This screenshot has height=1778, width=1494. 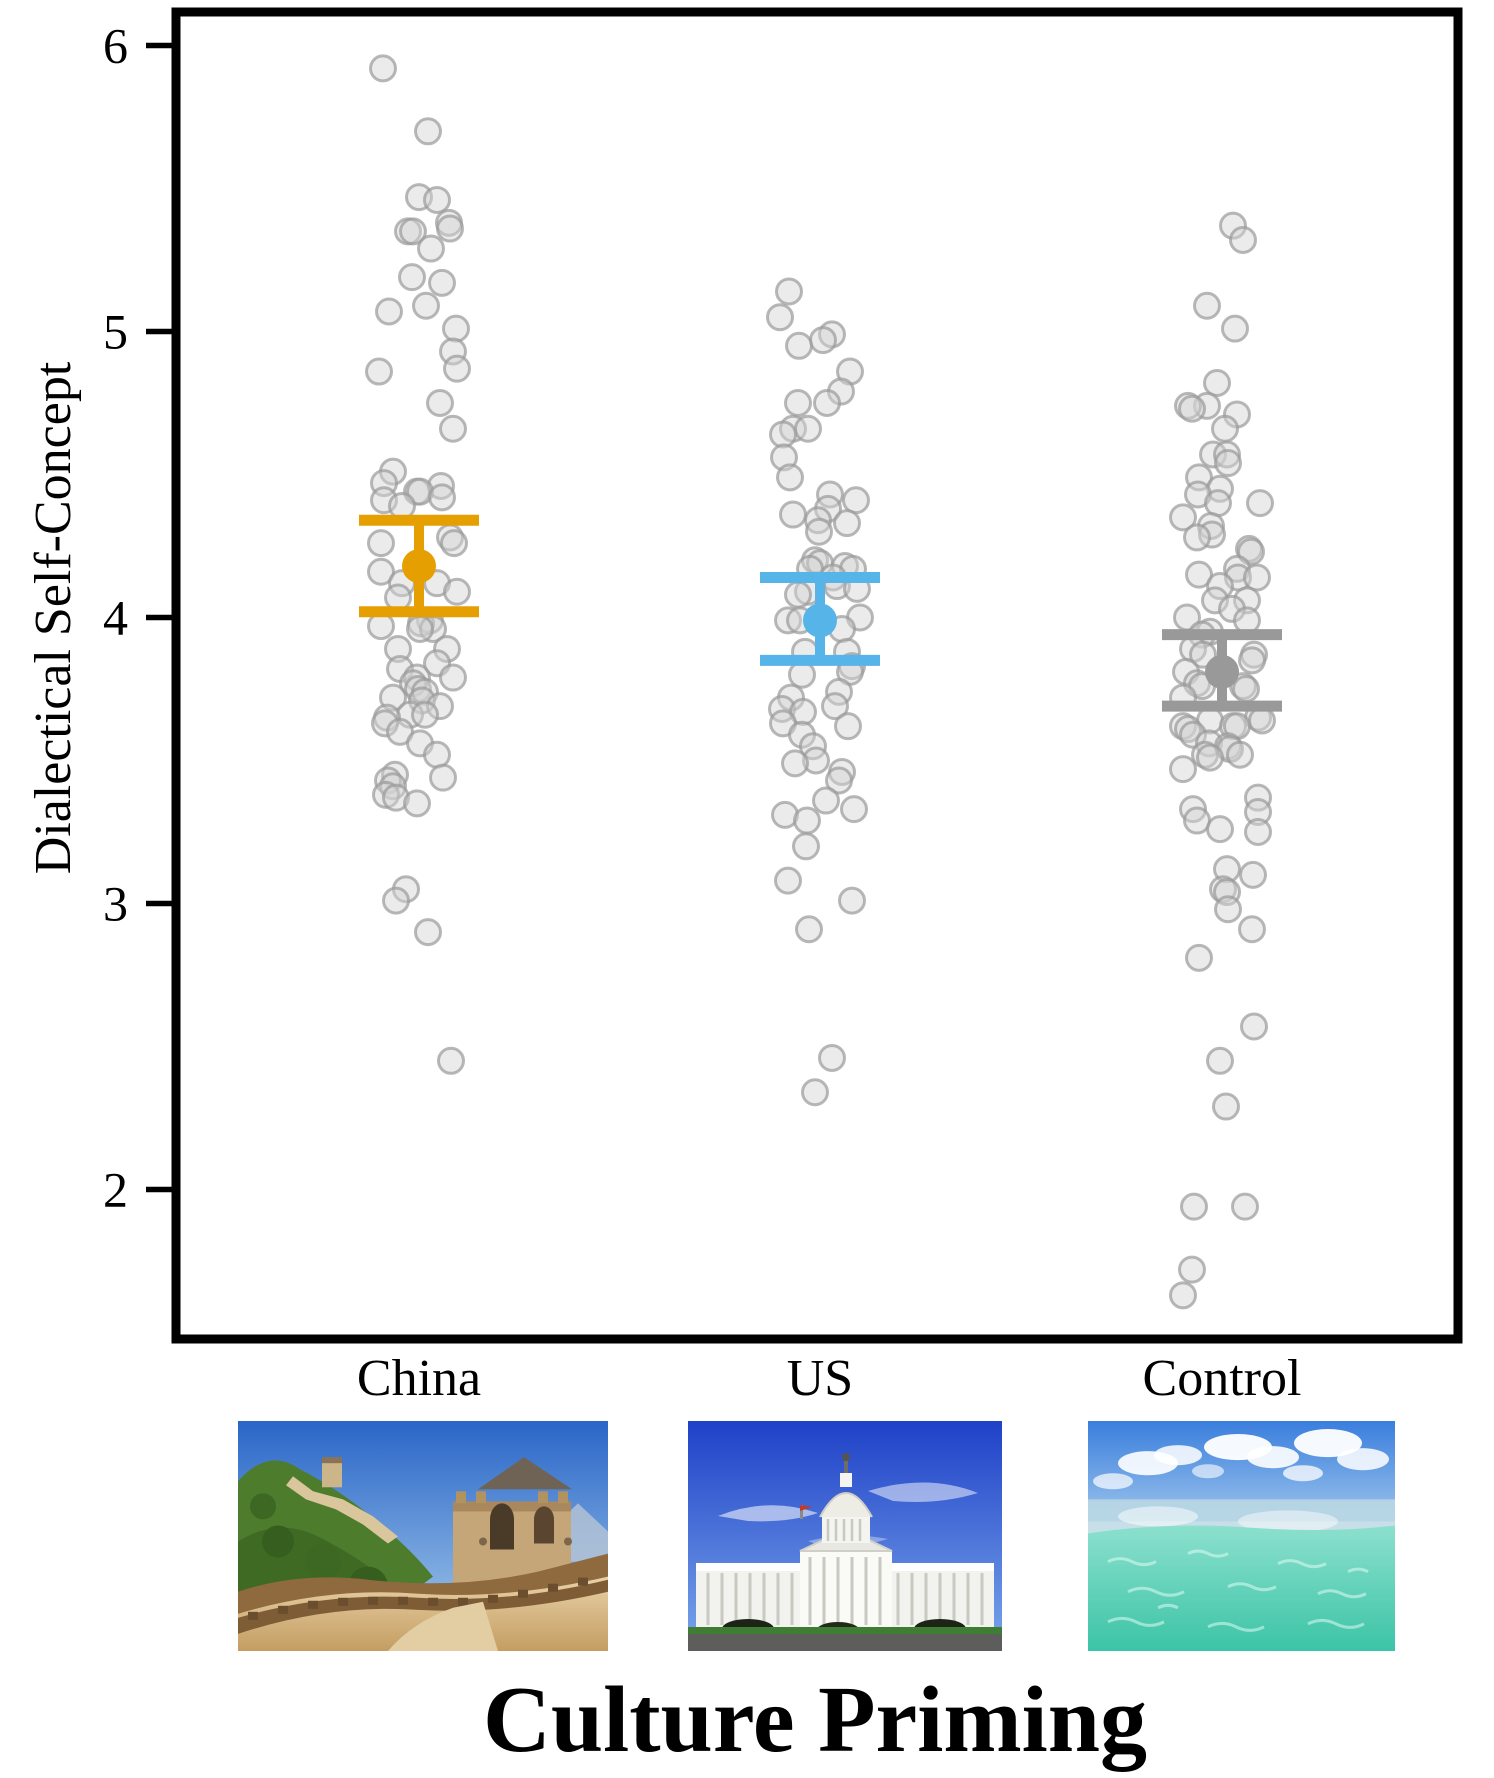 What do you see at coordinates (820, 1378) in the screenshot?
I see `category-label-us: US` at bounding box center [820, 1378].